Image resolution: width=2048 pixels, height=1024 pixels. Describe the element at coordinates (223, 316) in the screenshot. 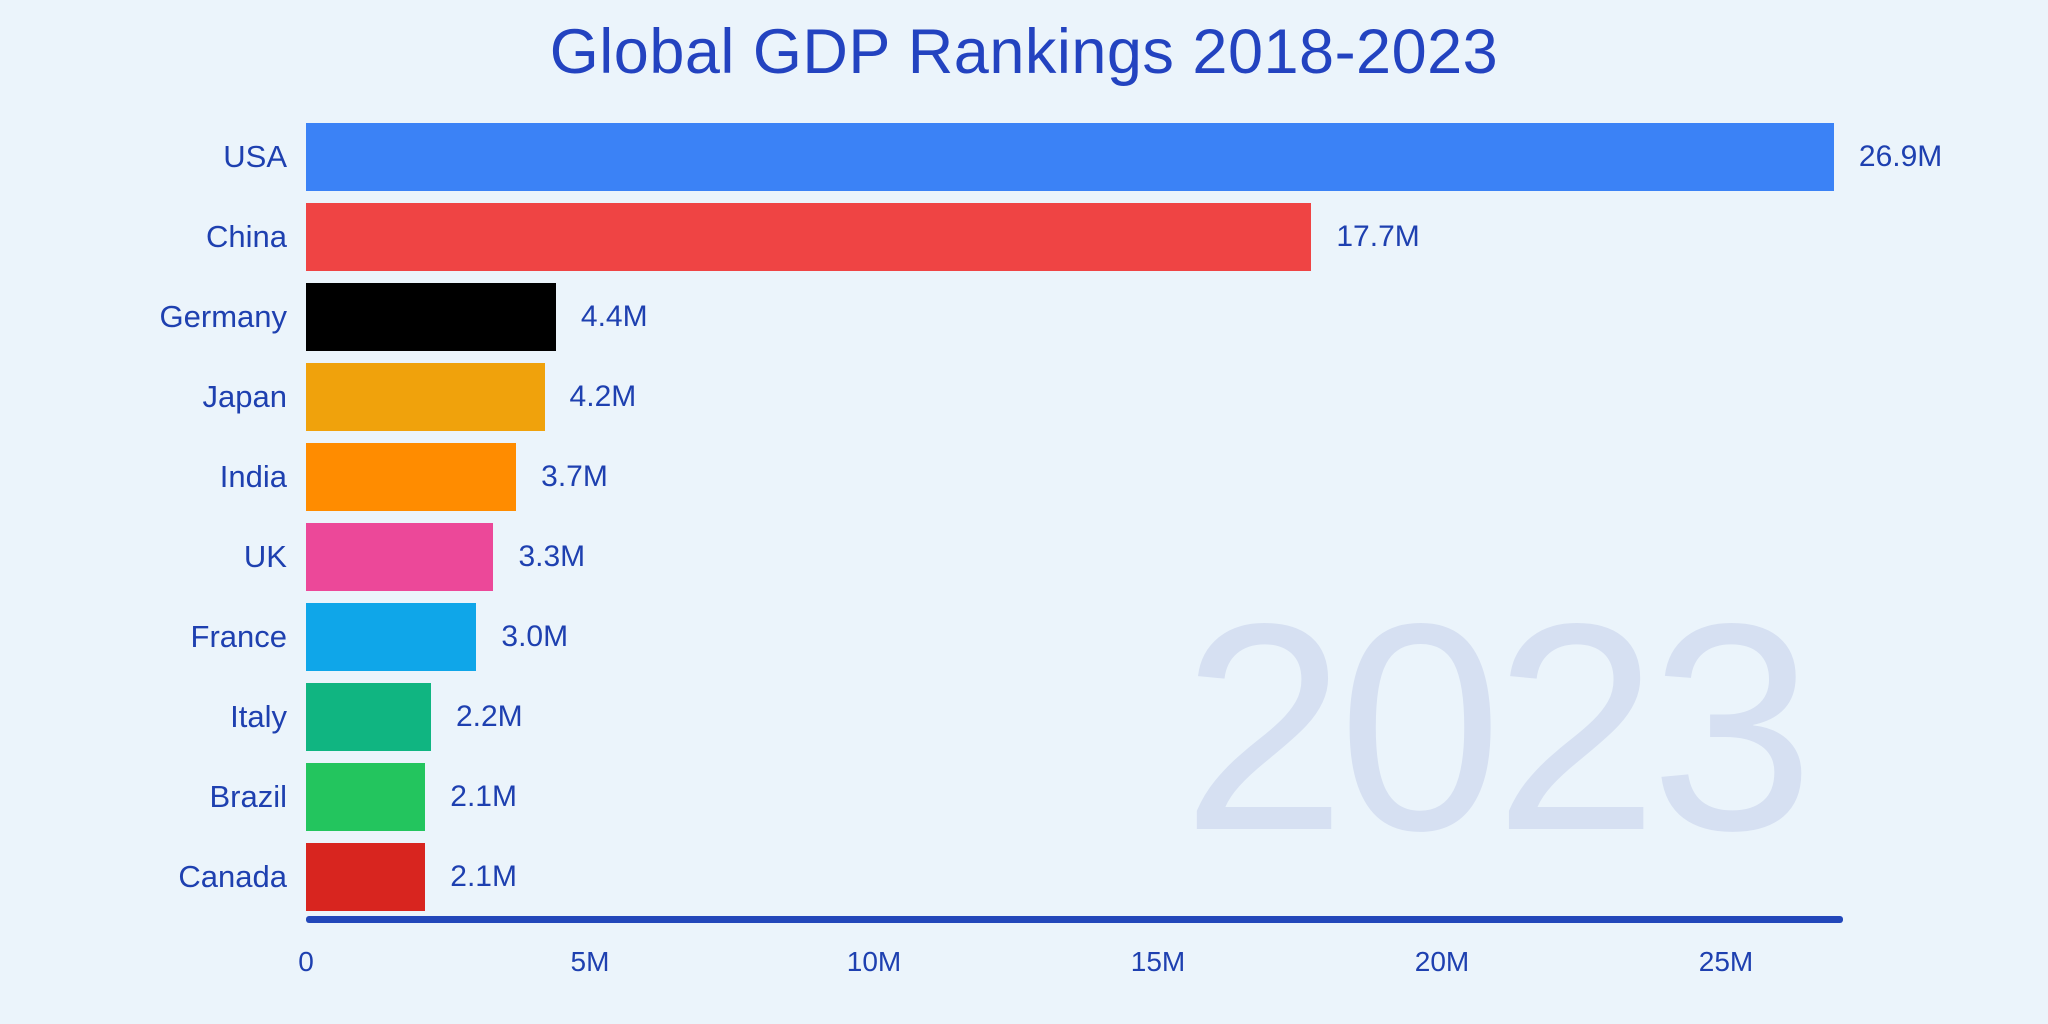

I see `country-label-germany: Germany` at that location.